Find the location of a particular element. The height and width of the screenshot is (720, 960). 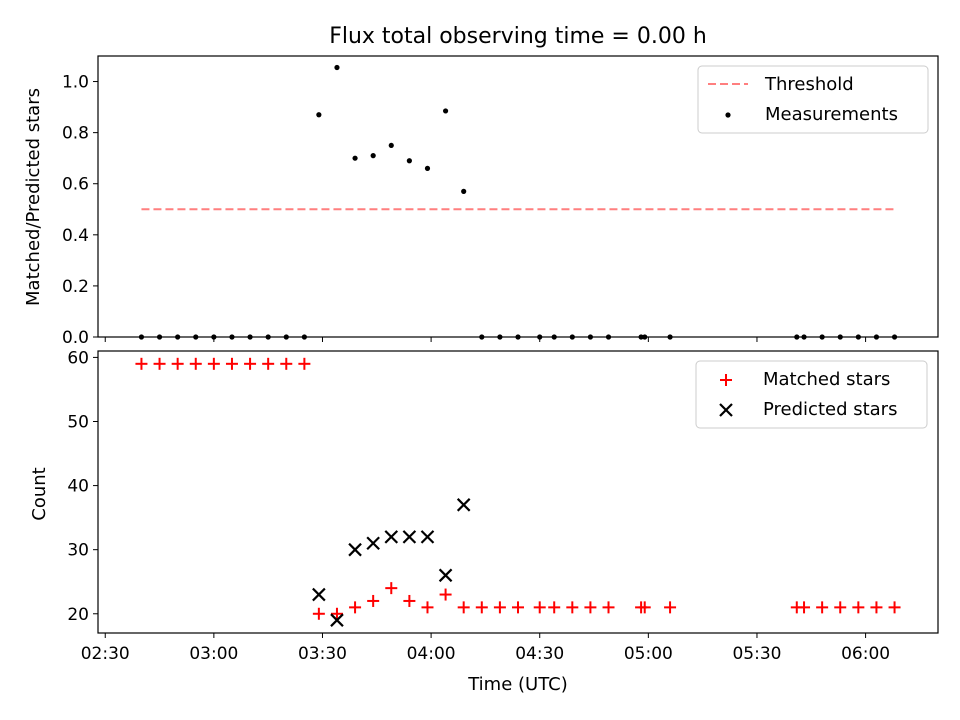

x-axis-label: Time (UTC) is located at coordinates (517, 684).